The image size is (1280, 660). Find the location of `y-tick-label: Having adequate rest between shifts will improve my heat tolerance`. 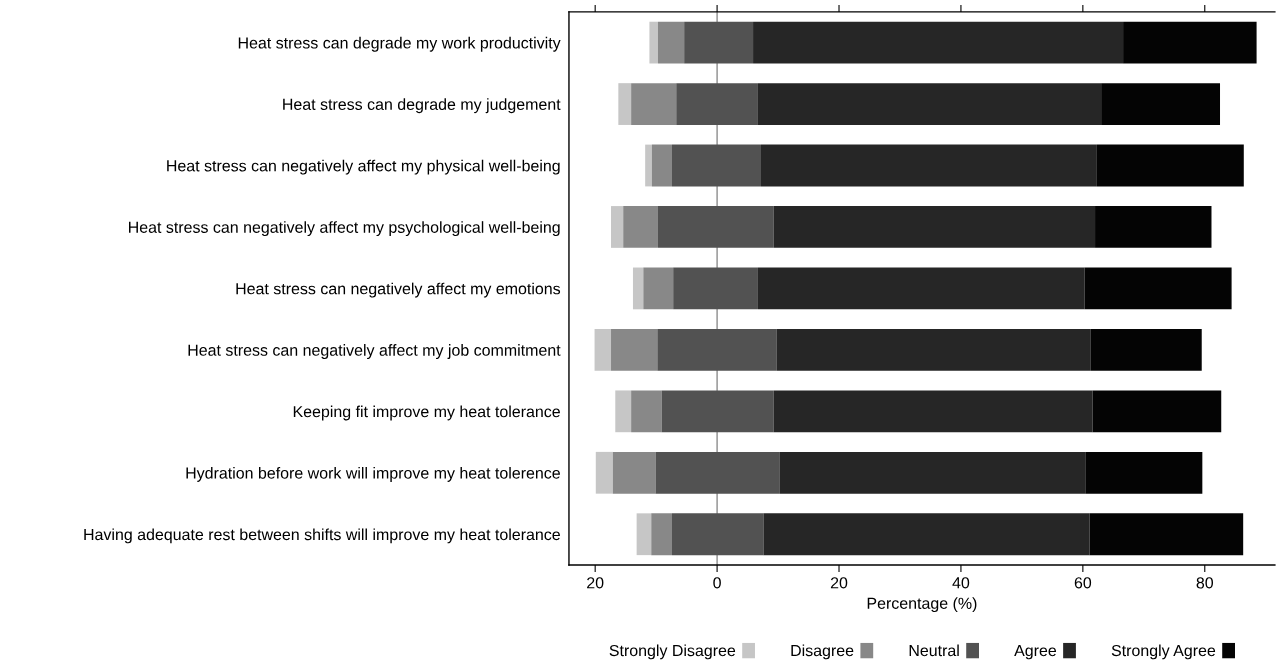

y-tick-label: Having adequate rest between shifts will improve my heat tolerance is located at coordinates (322, 536).